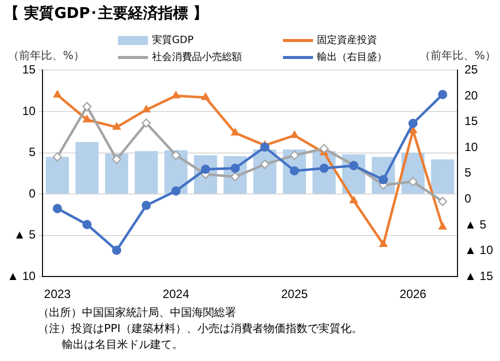 Image resolution: width=500 pixels, height=361 pixels. What do you see at coordinates (479, 275) in the screenshot?
I see `y2-tick-label: ▲ 15` at bounding box center [479, 275].